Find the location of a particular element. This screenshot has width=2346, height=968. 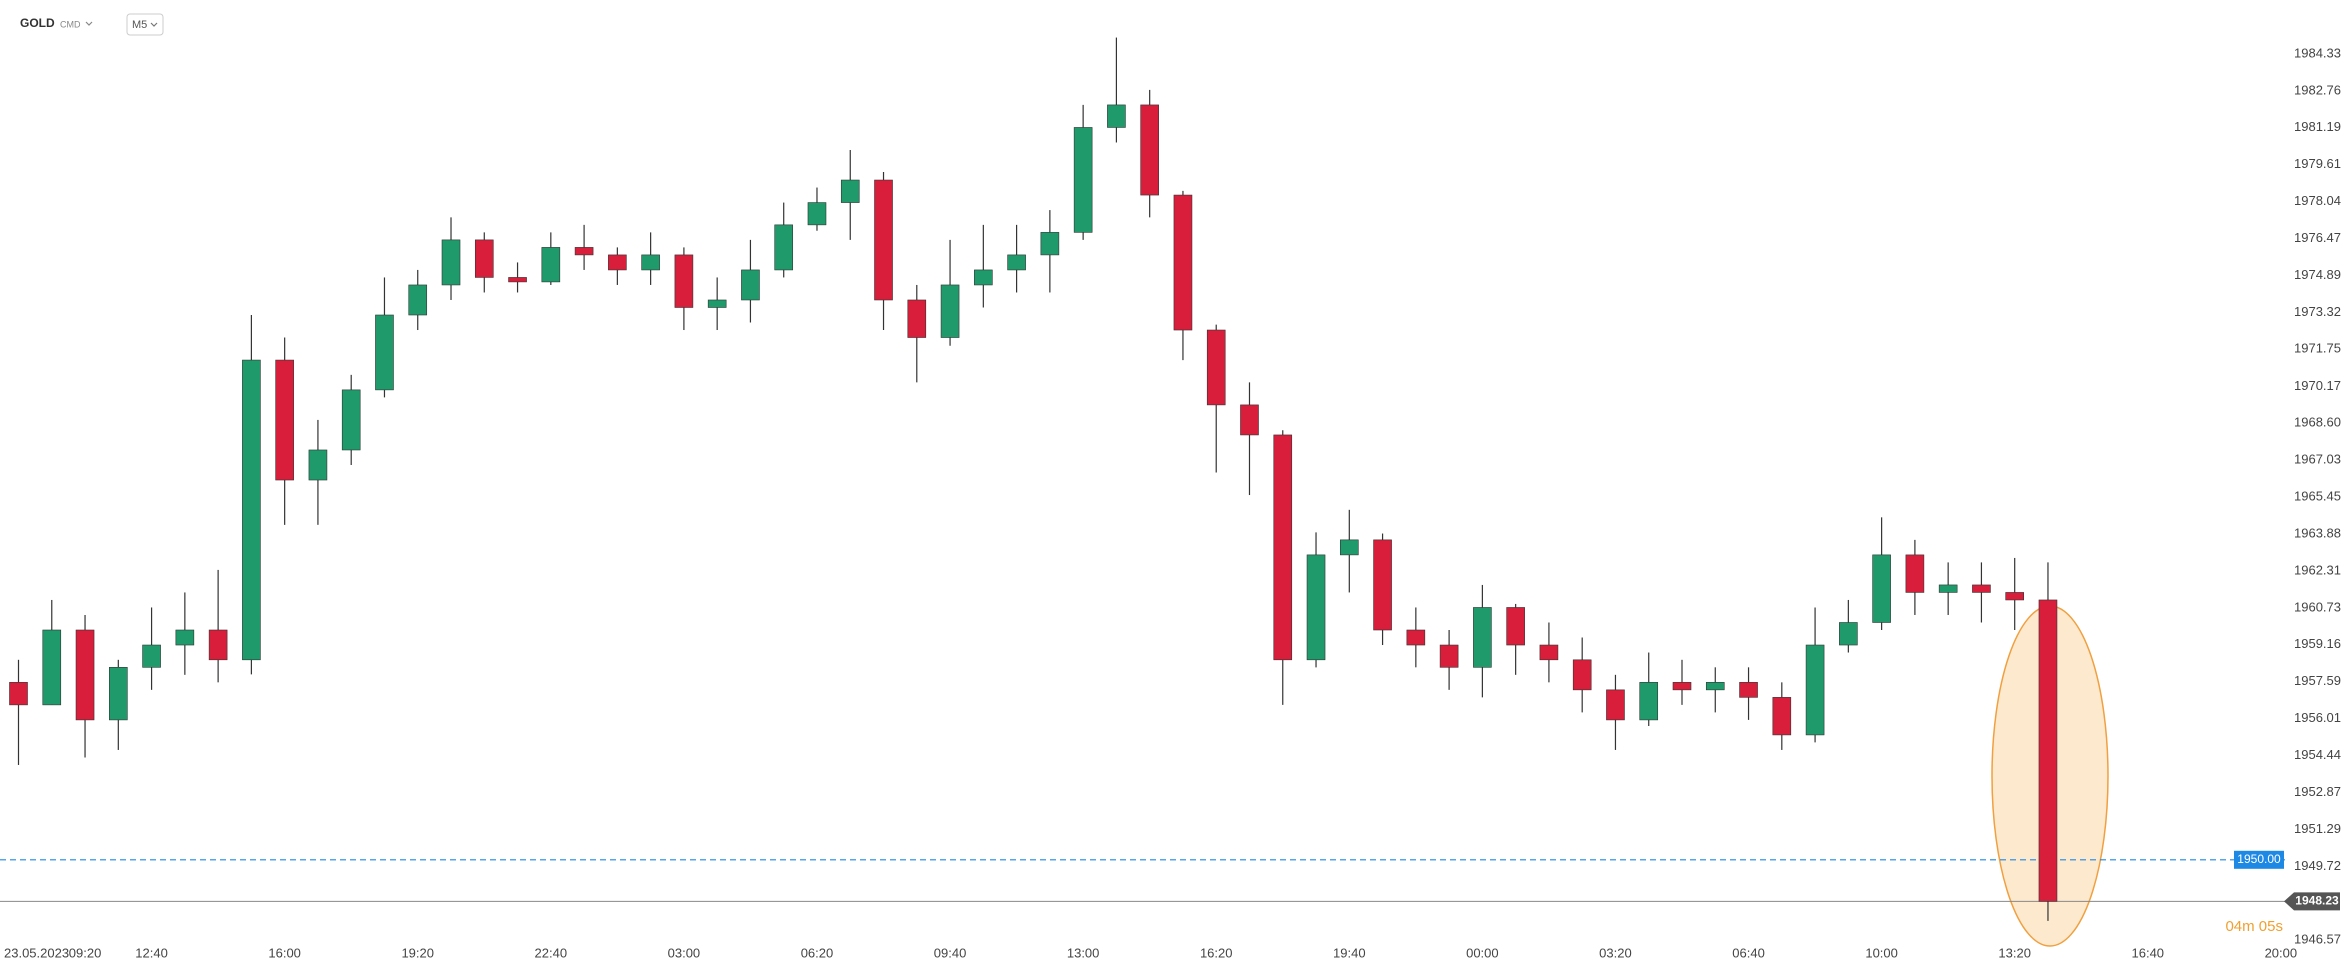

y-tick-label: 1963.88 is located at coordinates (2317, 532).